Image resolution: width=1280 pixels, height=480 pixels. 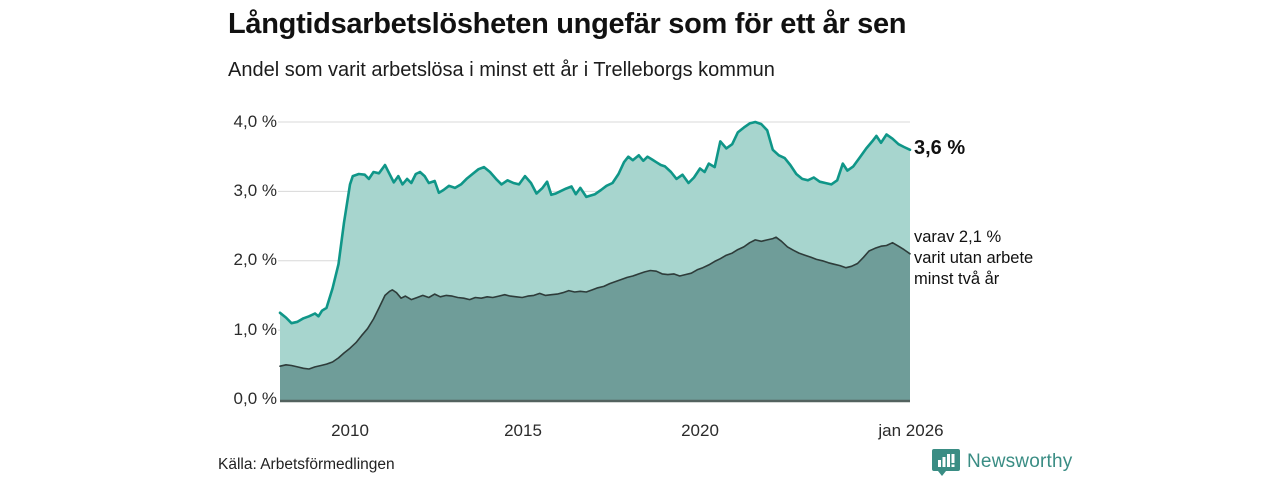 What do you see at coordinates (958, 237) in the screenshot?
I see `secondary-series-value-line: varav 2,1 %` at bounding box center [958, 237].